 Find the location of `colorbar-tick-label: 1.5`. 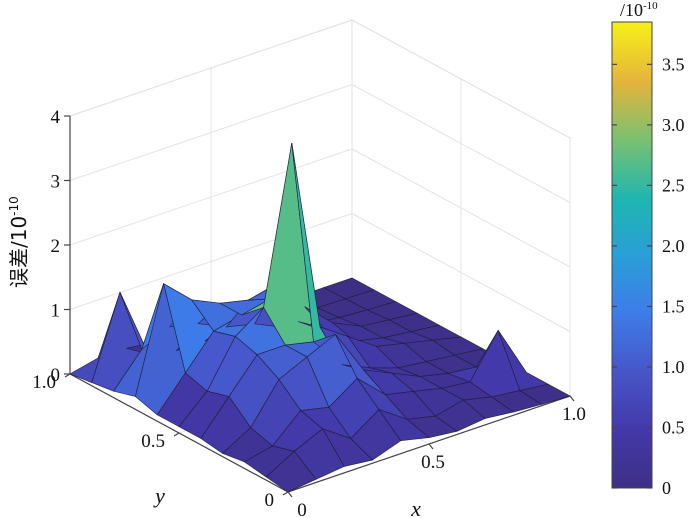

colorbar-tick-label: 1.5 is located at coordinates (673, 306).